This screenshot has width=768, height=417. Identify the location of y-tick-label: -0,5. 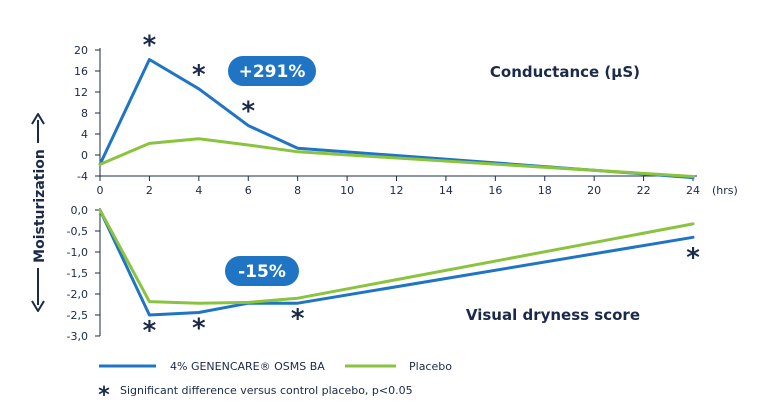
(77, 231).